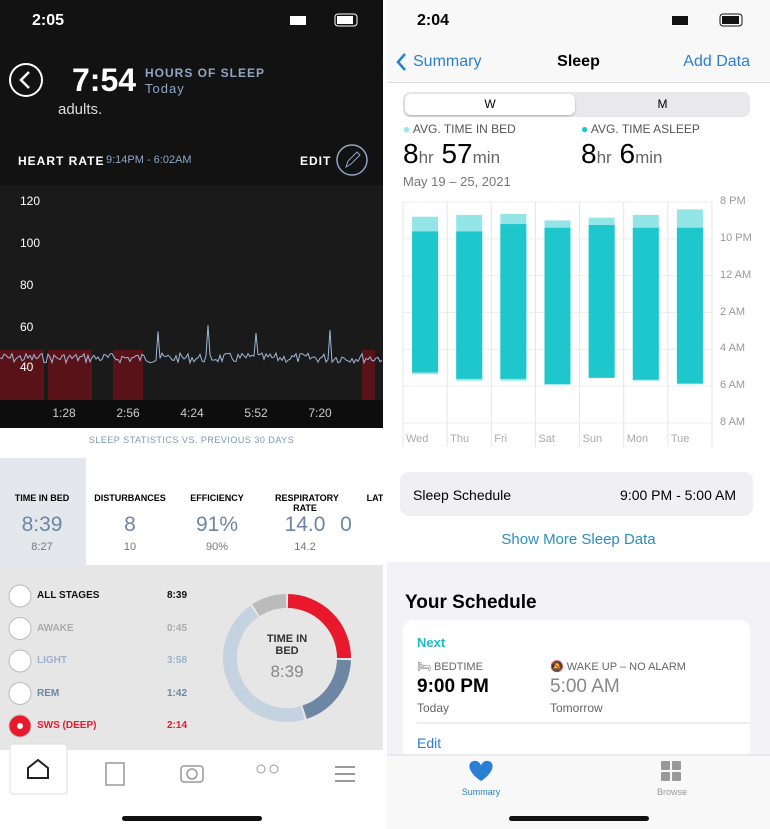 The width and height of the screenshot is (770, 829). Describe the element at coordinates (217, 524) in the screenshot. I see `stat-value: 91%` at that location.